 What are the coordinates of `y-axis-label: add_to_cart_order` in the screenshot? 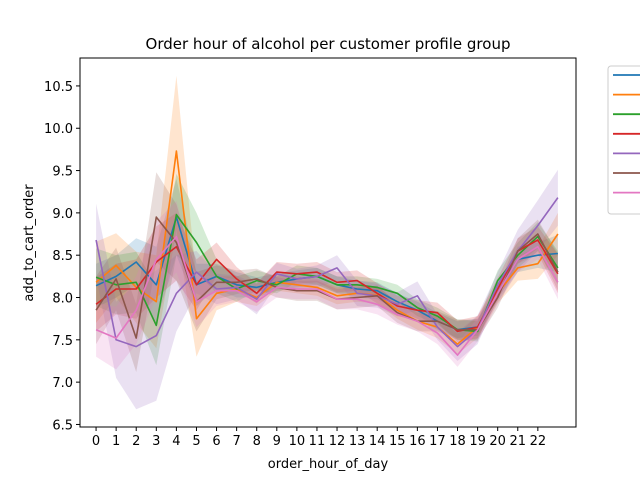 It's located at (29, 243).